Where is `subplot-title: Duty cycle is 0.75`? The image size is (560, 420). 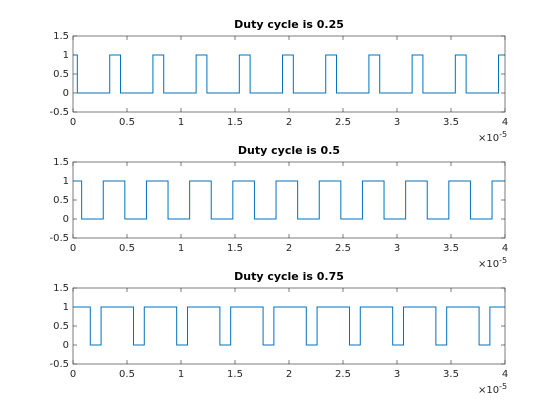 subplot-title: Duty cycle is 0.75 is located at coordinates (289, 276).